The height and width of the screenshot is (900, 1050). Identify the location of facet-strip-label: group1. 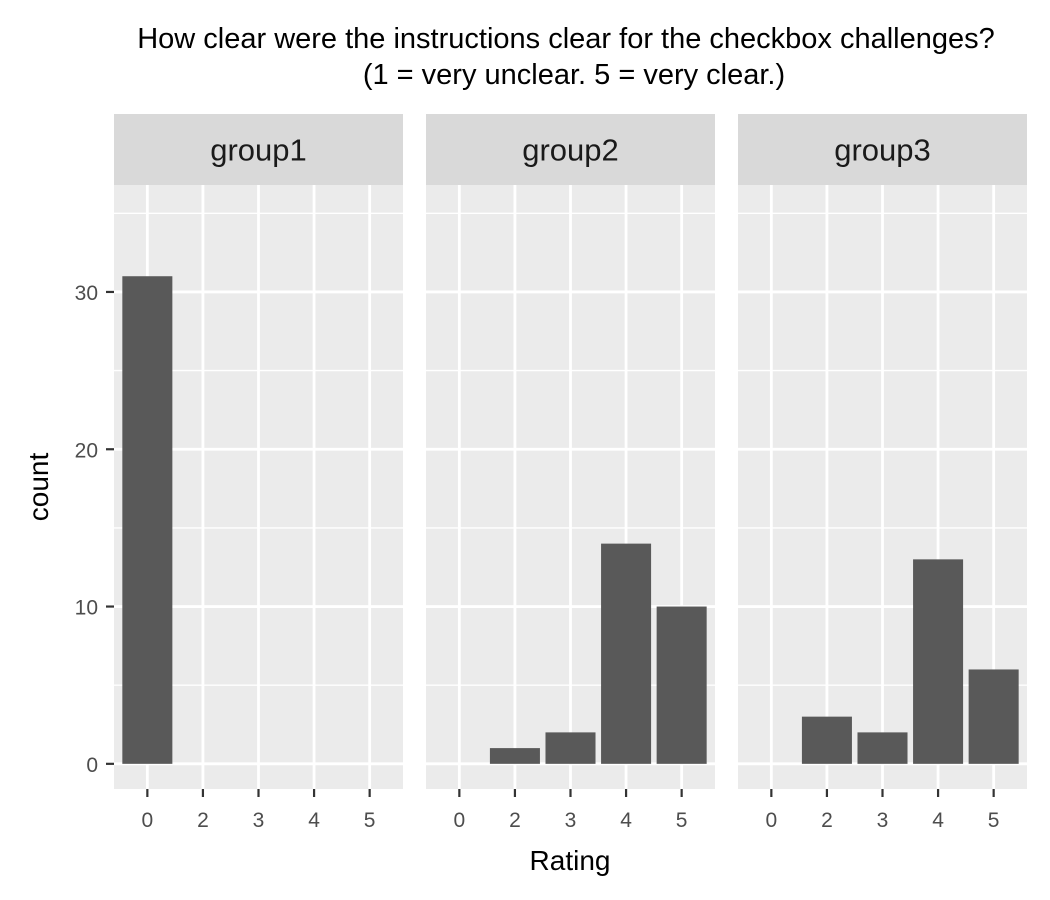
(258, 150).